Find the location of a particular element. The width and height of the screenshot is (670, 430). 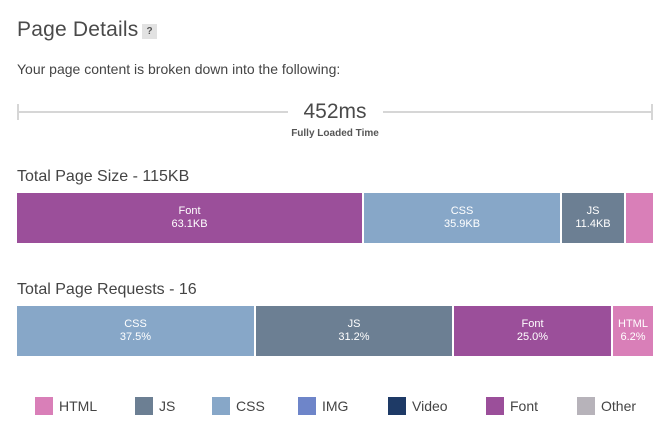

fully-loaded-timeline: 452ms is located at coordinates (335, 111).